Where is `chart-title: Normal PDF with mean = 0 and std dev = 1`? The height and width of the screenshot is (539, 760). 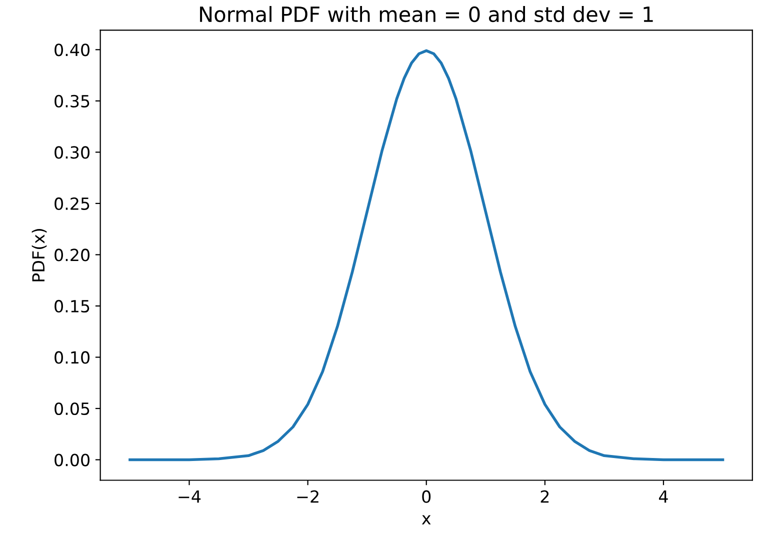
chart-title: Normal PDF with mean = 0 and std dev = 1 is located at coordinates (426, 14).